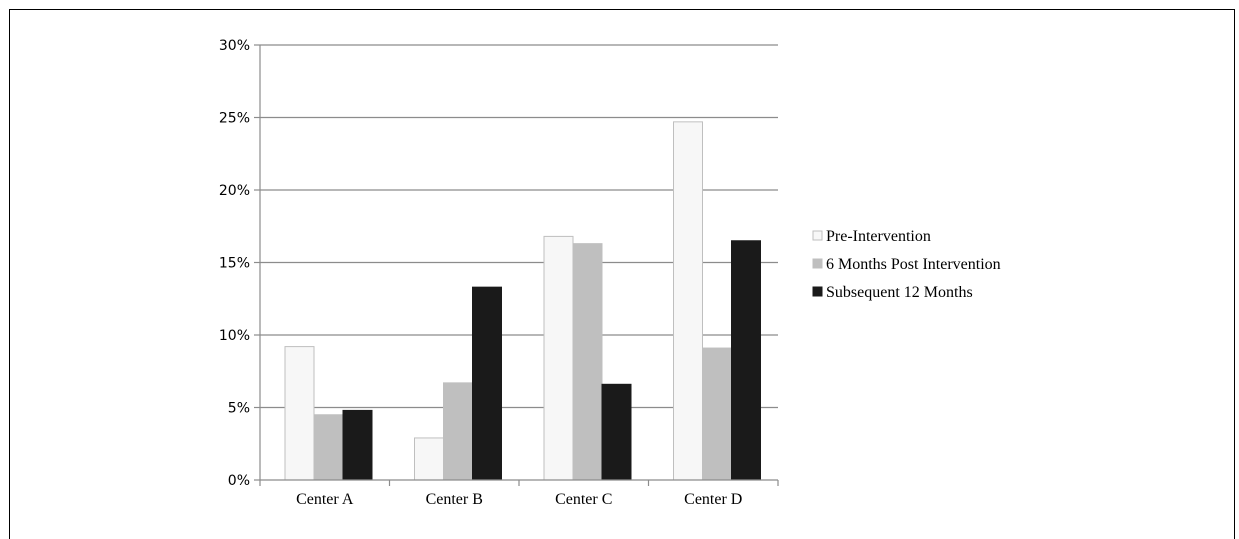  Describe the element at coordinates (899, 292) in the screenshot. I see `legend-label: Subsequent 12 Months` at that location.